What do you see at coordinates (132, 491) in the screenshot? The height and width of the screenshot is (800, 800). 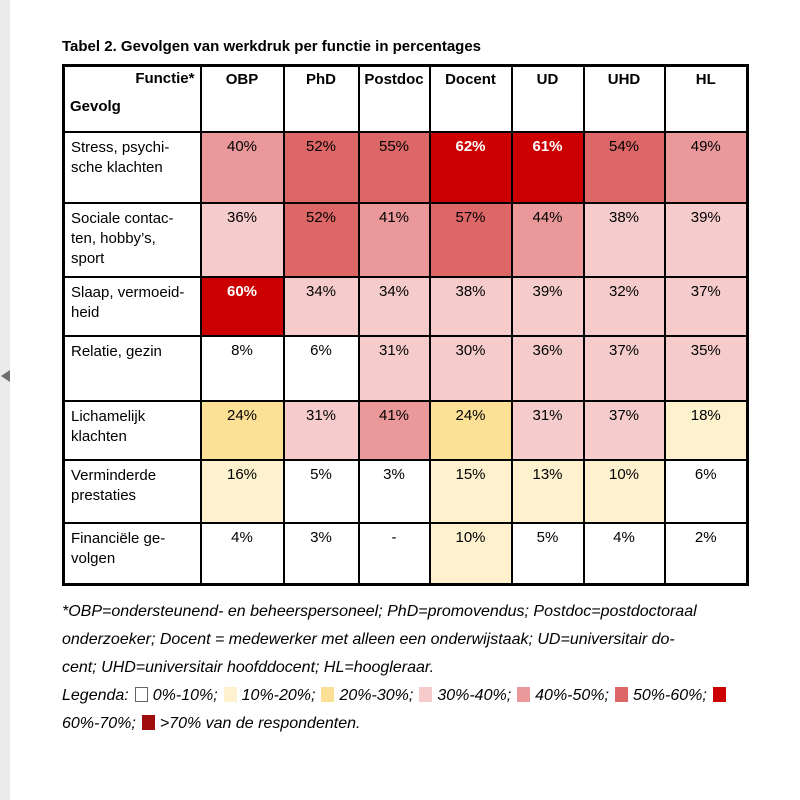 I see `row-label: Verminderde prestaties` at bounding box center [132, 491].